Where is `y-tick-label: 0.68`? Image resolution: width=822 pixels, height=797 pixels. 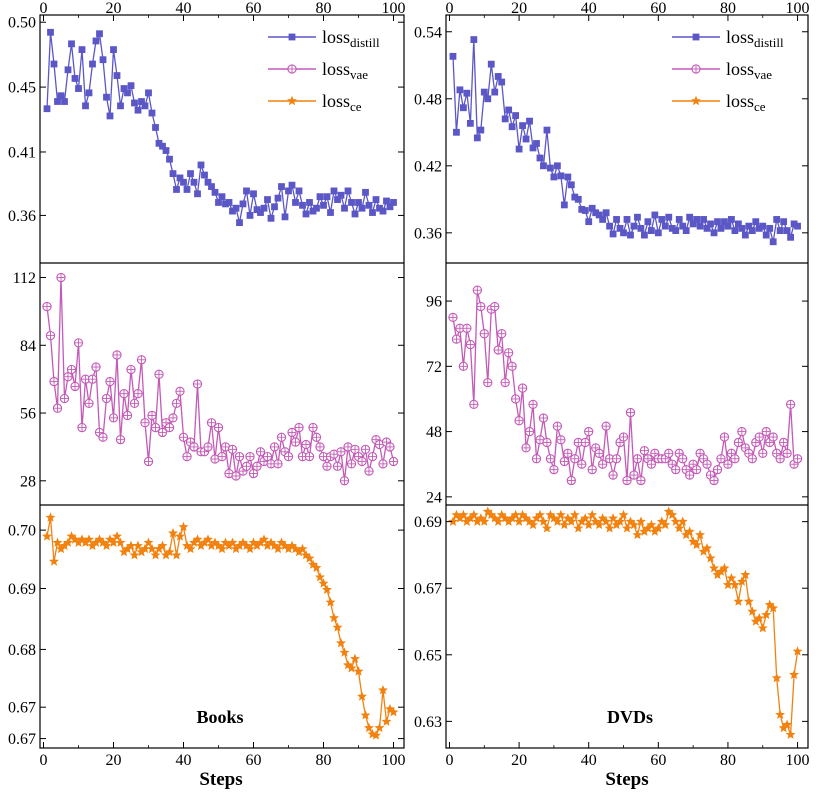
y-tick-label: 0.68 is located at coordinates (22, 650).